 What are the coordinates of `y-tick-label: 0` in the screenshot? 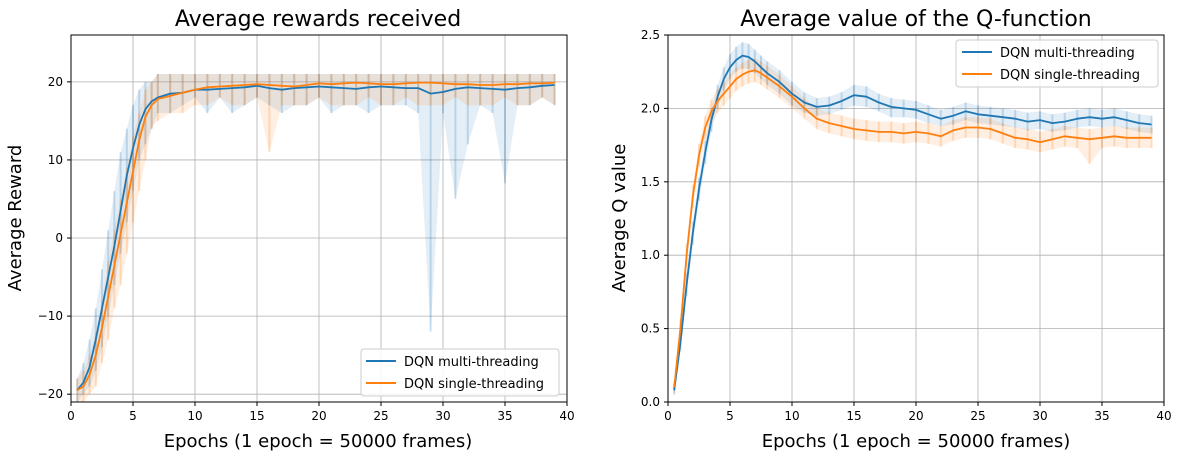 It's located at (59, 238).